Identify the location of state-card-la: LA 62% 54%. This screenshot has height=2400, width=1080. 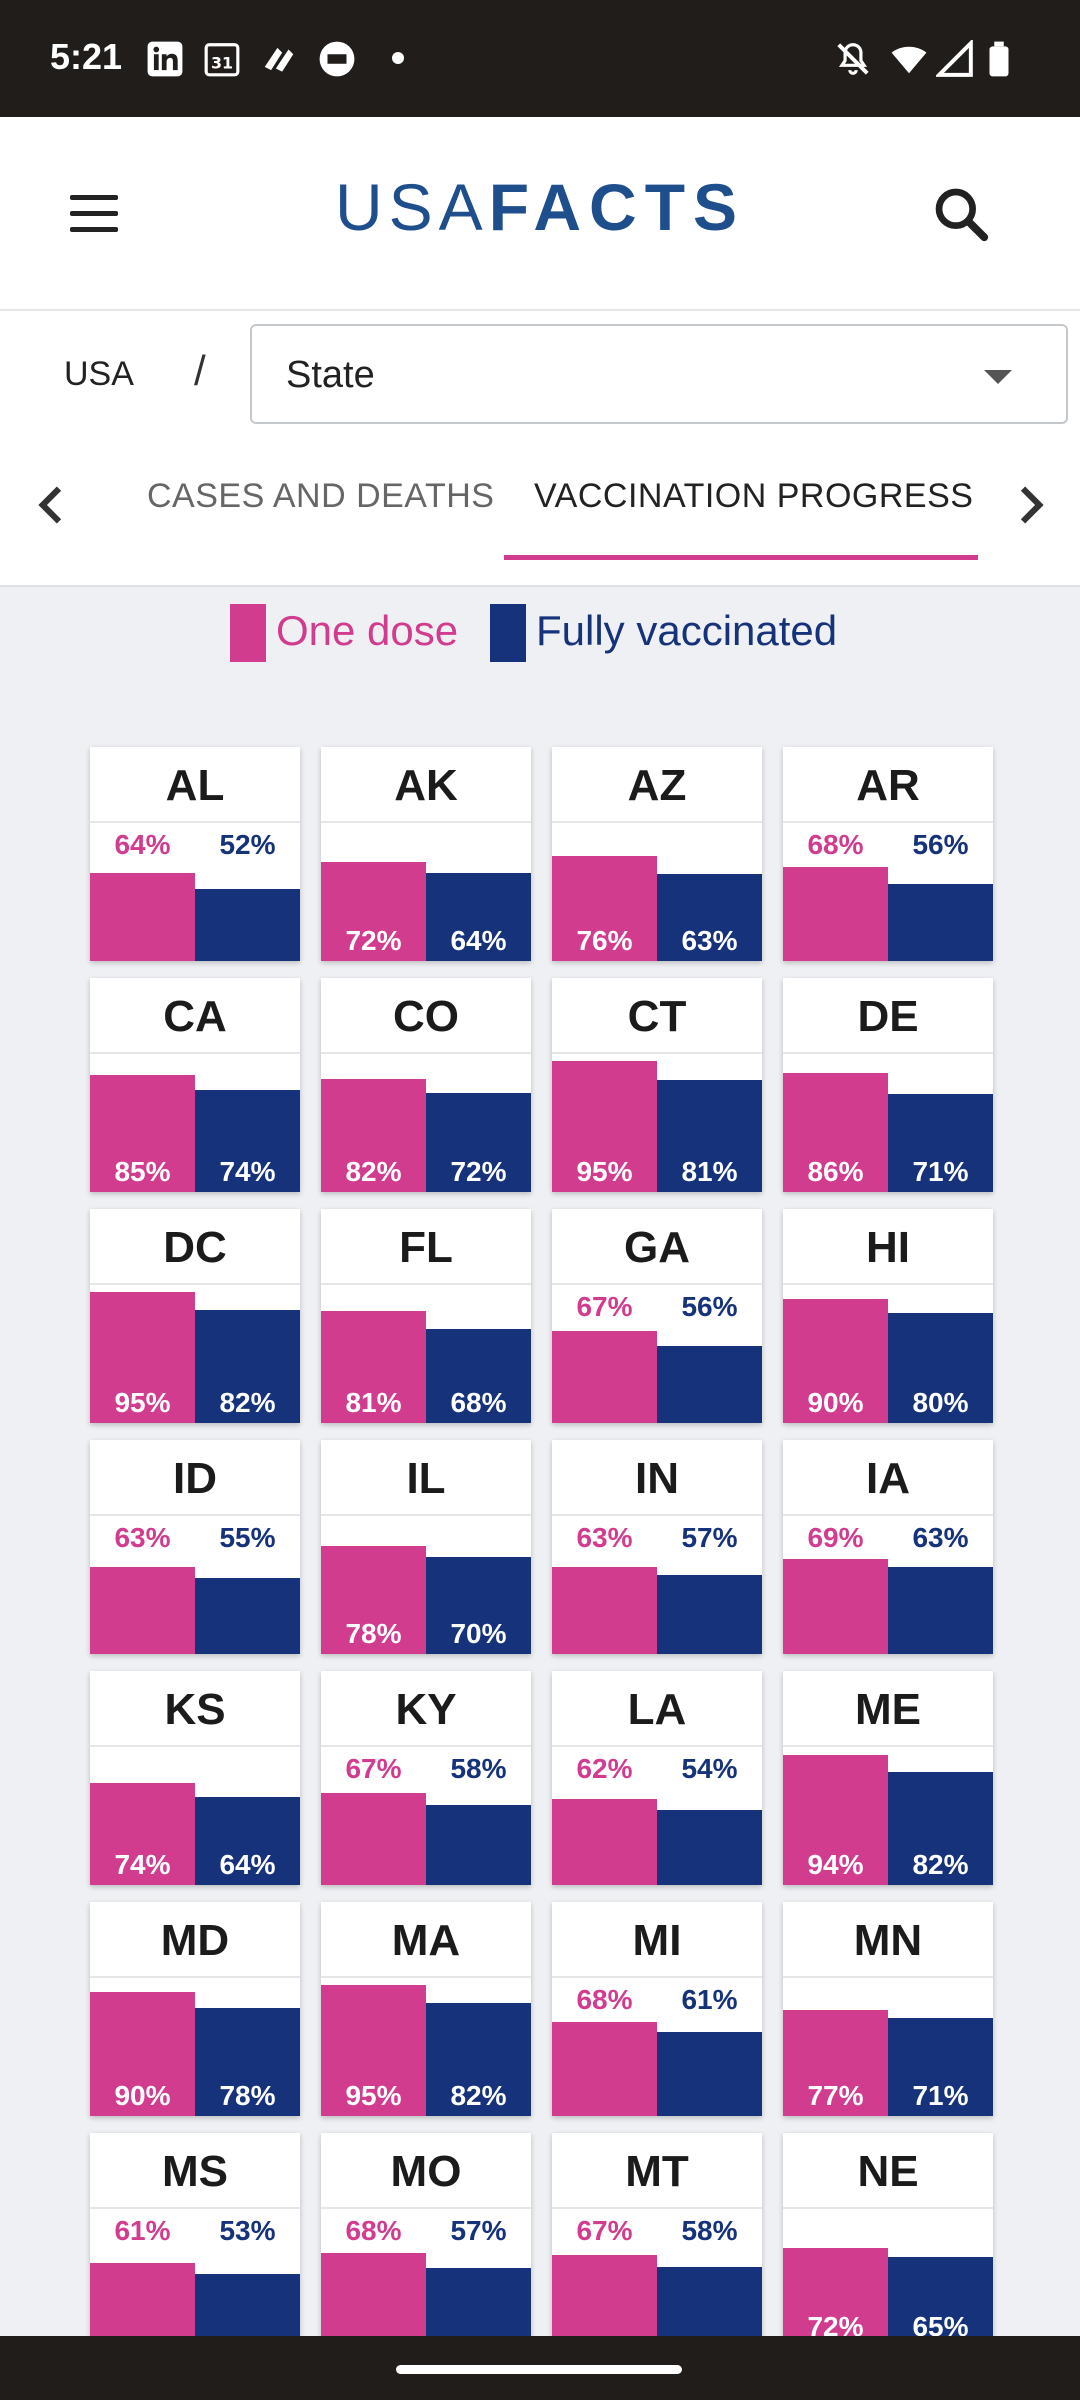
(657, 1778).